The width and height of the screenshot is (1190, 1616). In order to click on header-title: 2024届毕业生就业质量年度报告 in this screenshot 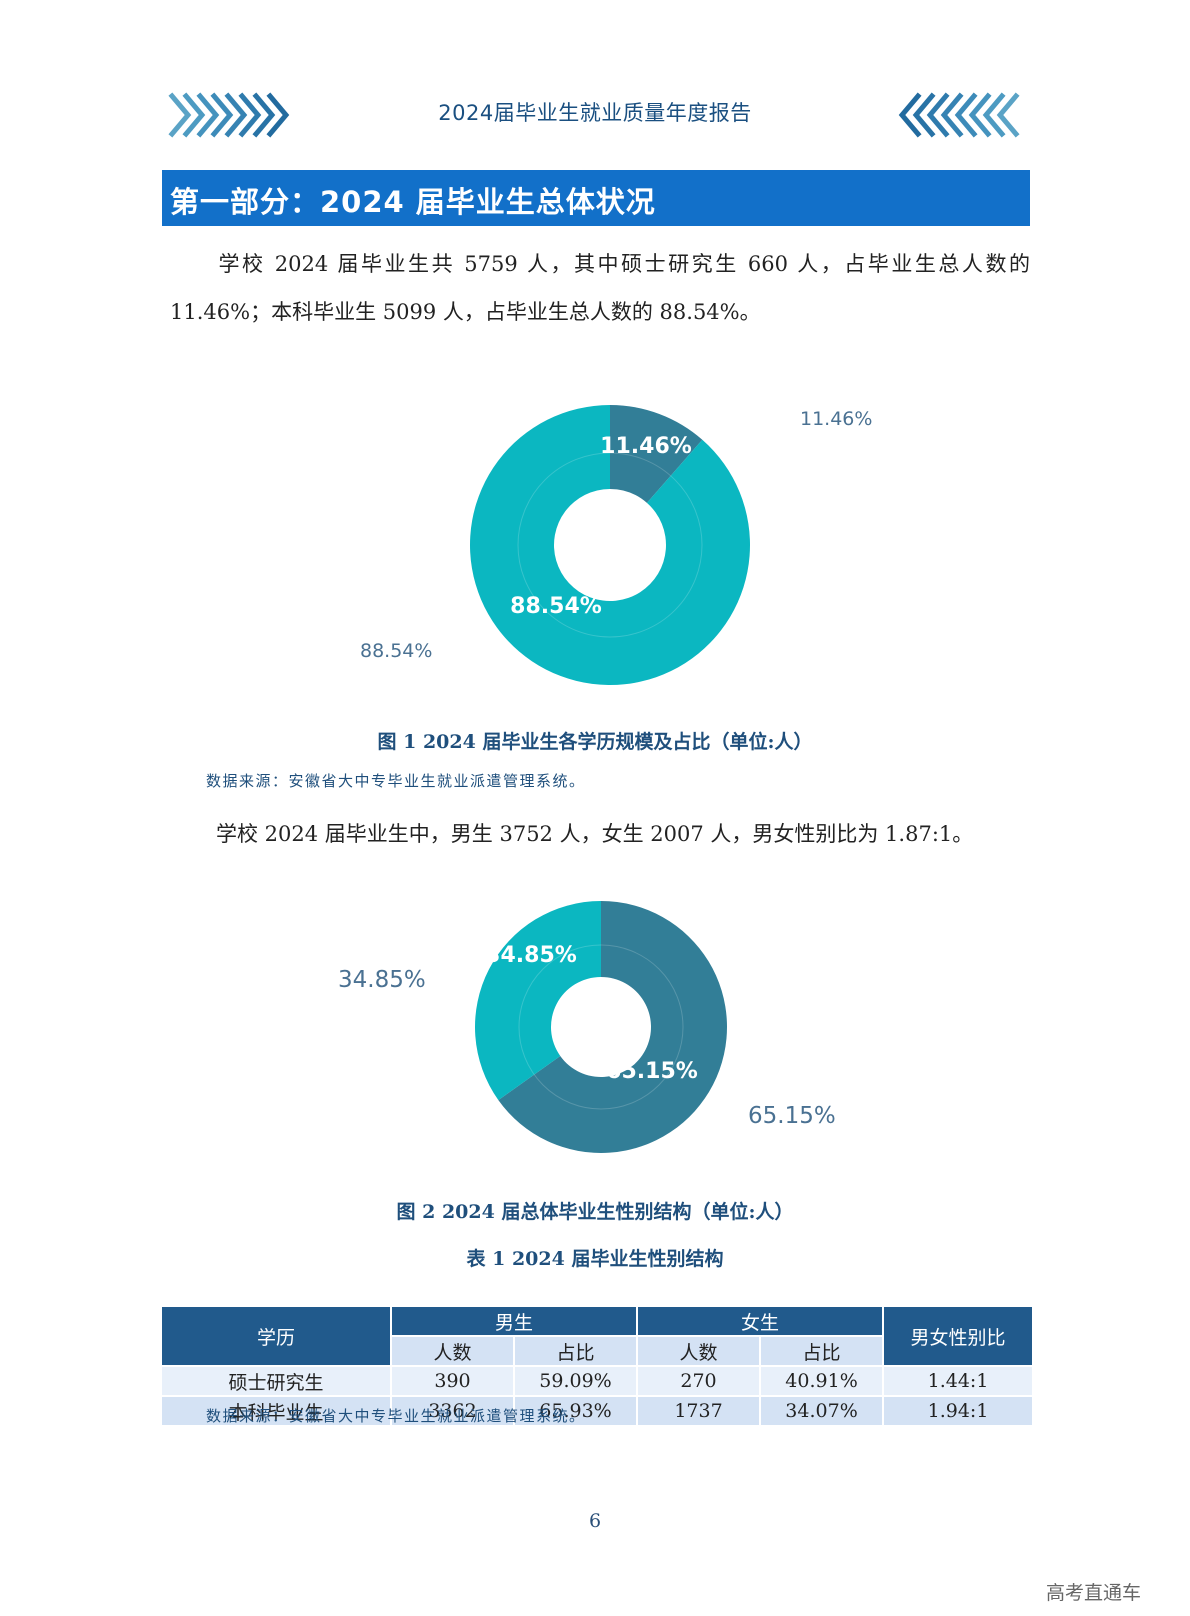, I will do `click(595, 113)`.